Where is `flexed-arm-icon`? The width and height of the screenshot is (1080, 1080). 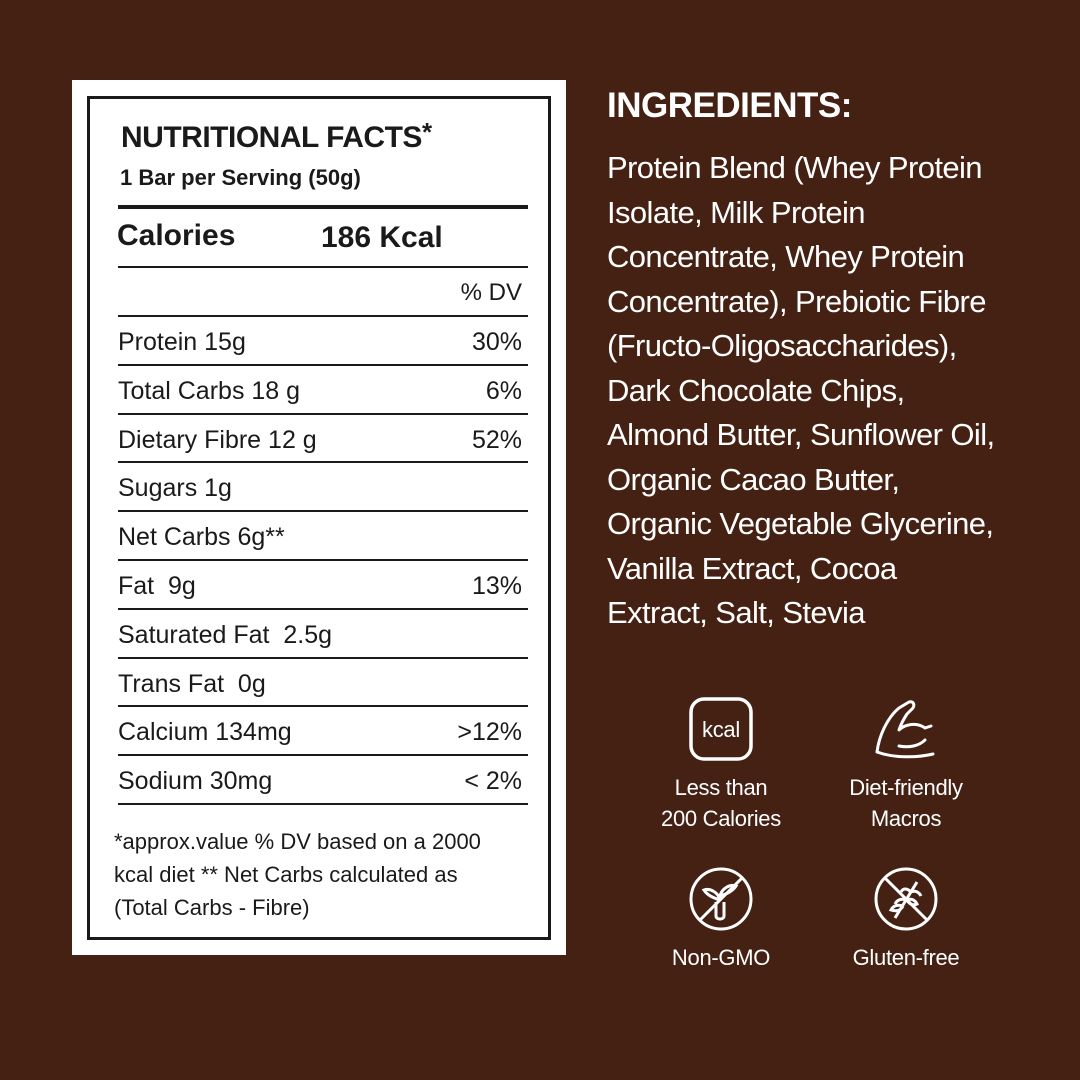
flexed-arm-icon is located at coordinates (905, 729).